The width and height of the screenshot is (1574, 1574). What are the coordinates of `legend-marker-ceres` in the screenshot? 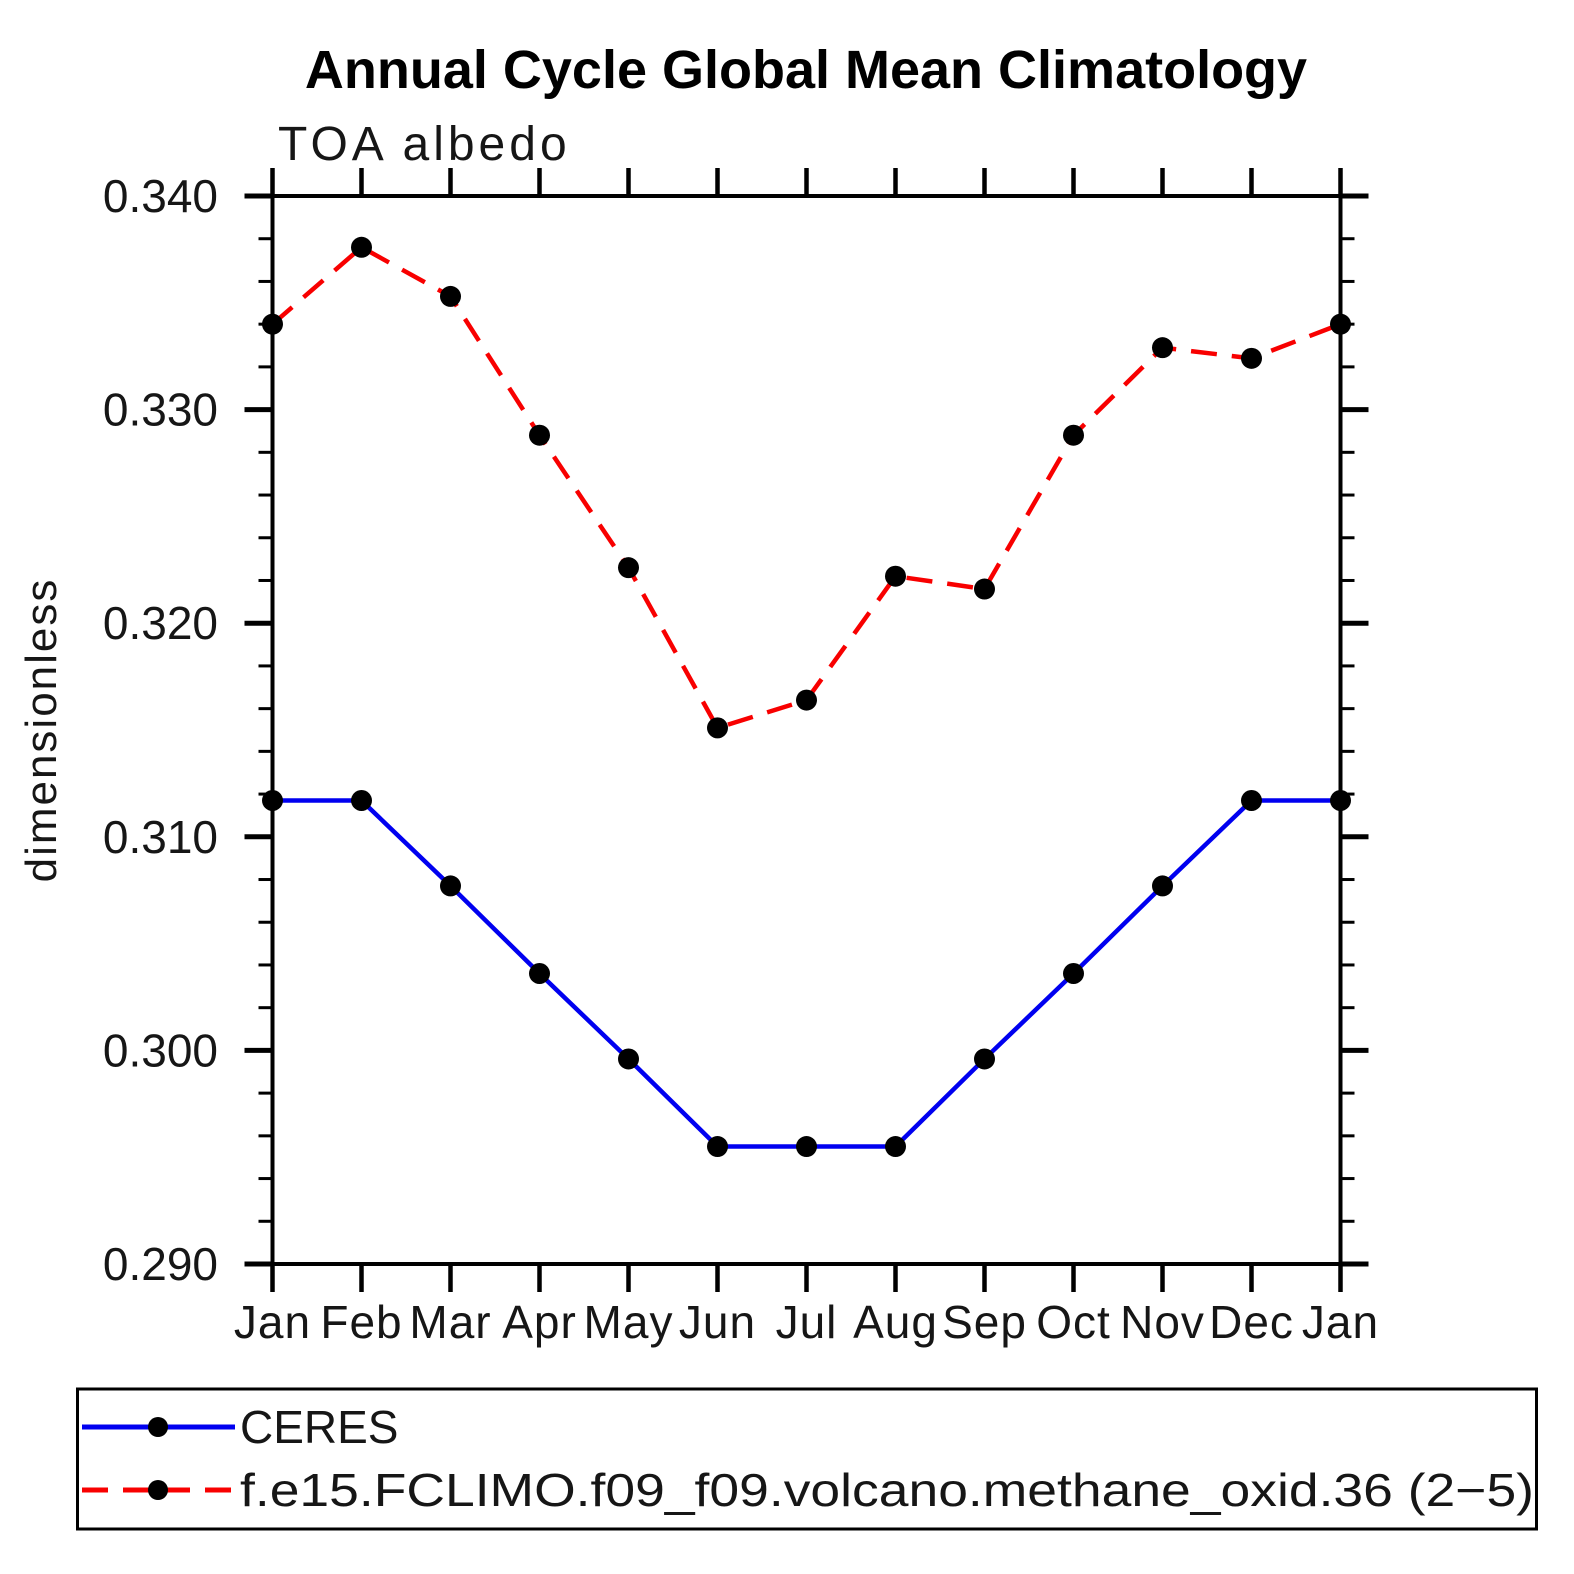 It's located at (158, 1427).